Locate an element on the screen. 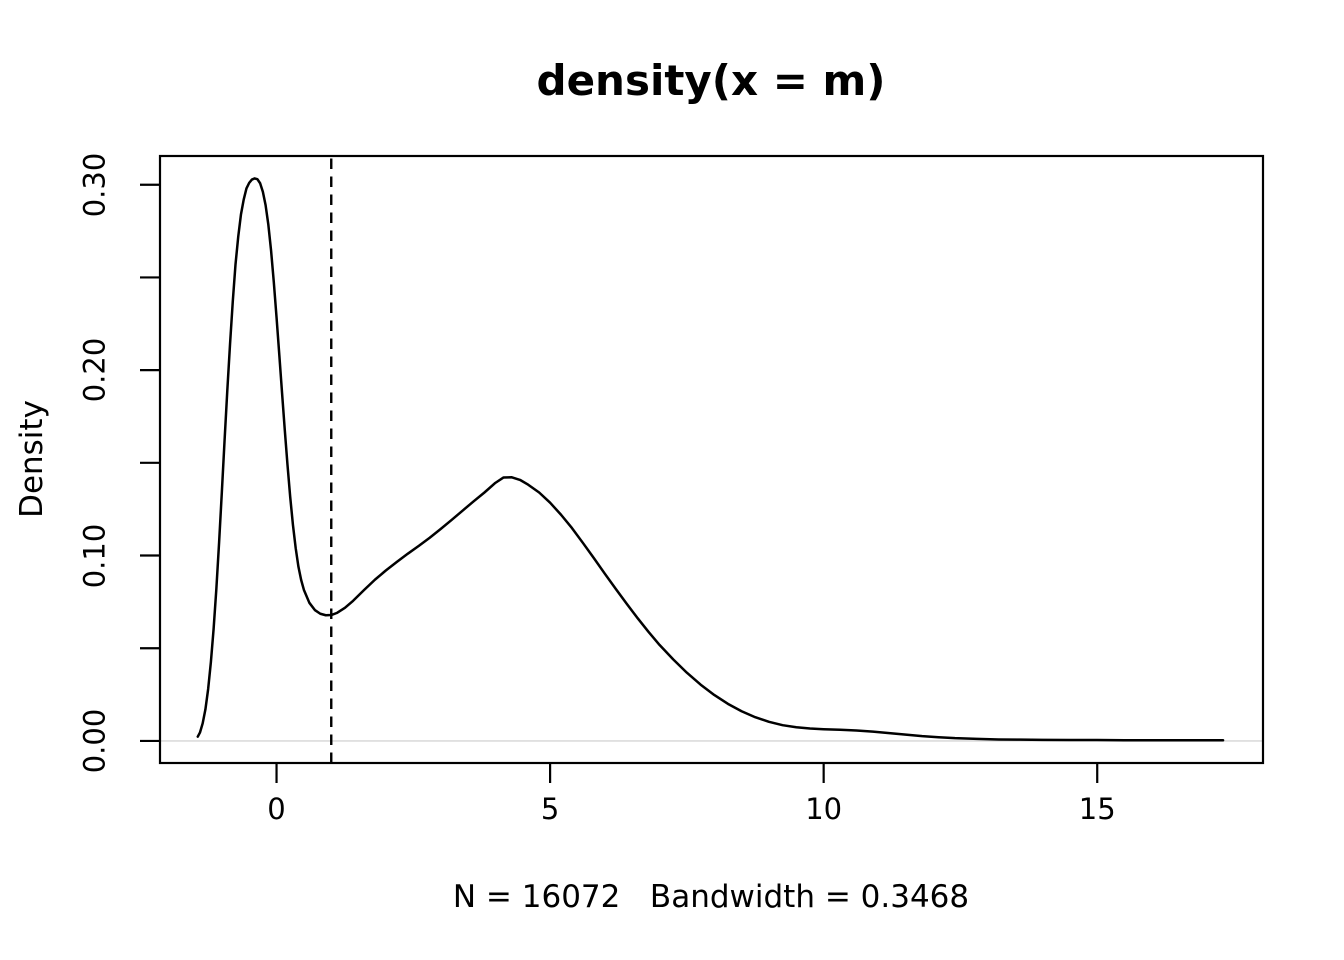  x-tick-label: 15 is located at coordinates (1097, 809).